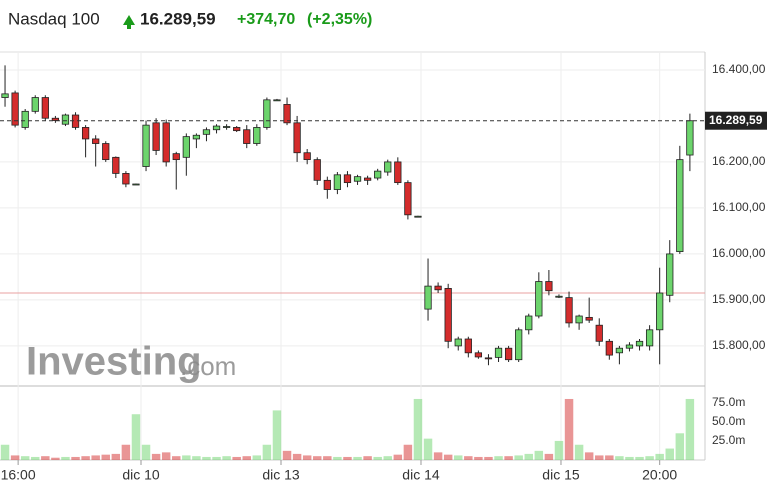 This screenshot has height=500, width=781. Describe the element at coordinates (739, 207) in the screenshot. I see `y-tick-label: 16.100,00` at that location.